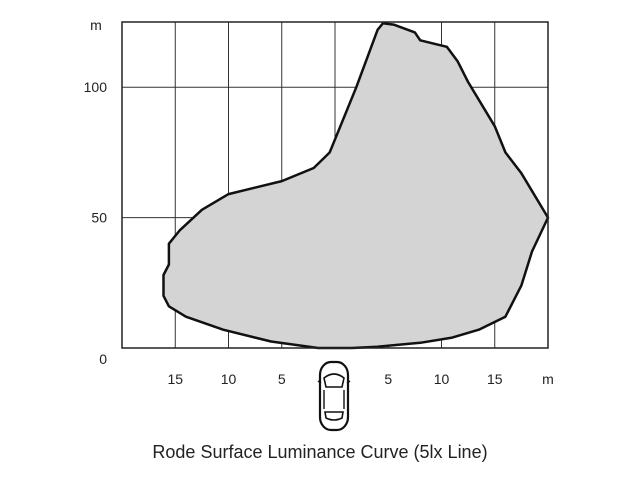 The width and height of the screenshot is (640, 480). Describe the element at coordinates (320, 452) in the screenshot. I see `chart-title: Rode Surface Luminance Curve (5lx Line)` at that location.